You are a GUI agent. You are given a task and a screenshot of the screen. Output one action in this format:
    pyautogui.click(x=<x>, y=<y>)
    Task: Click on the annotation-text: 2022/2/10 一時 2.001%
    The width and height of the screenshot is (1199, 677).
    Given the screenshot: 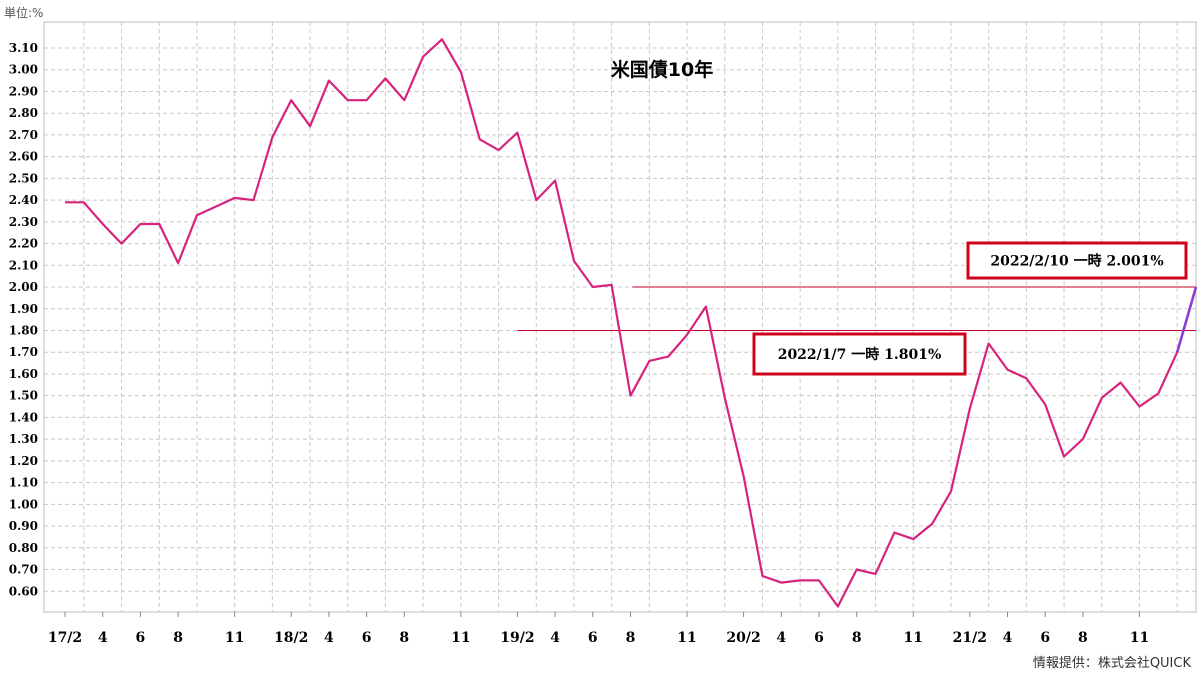 What is the action you would take?
    pyautogui.click(x=1076, y=261)
    